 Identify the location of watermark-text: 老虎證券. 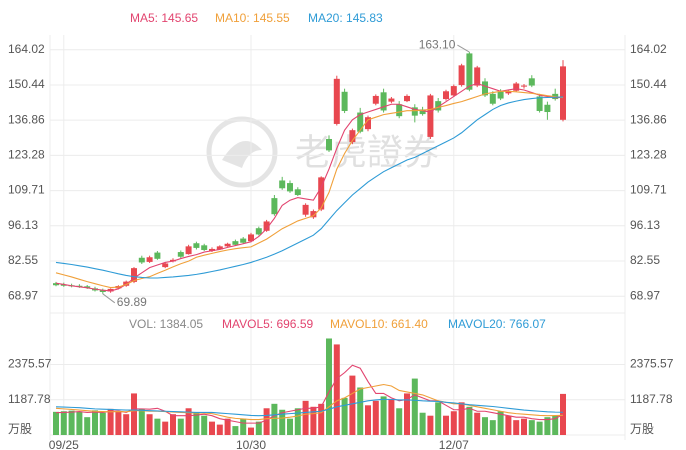
(367, 152).